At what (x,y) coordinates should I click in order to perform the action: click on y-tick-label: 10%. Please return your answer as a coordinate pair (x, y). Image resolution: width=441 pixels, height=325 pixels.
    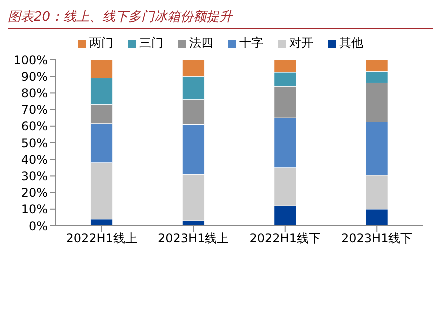
    Looking at the image, I should click on (34, 209).